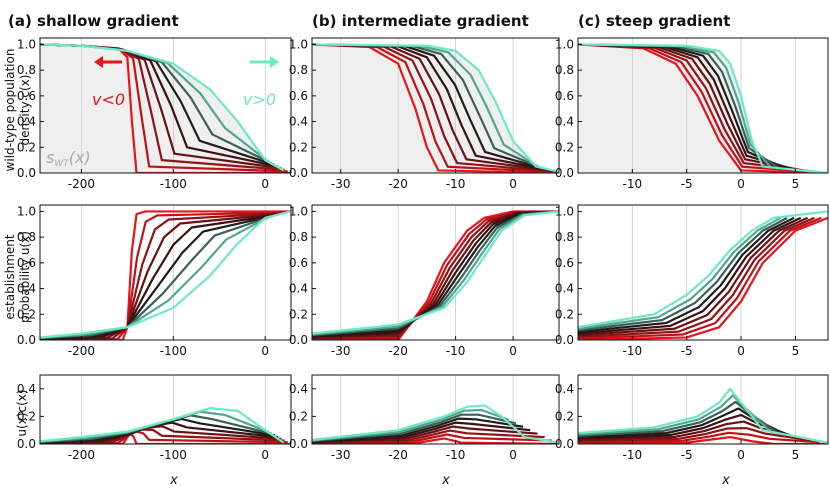 The image size is (830, 490). What do you see at coordinates (154, 418) in the screenshot?
I see `panel-r3-c1: -200 -100 0 0.0 0.2 0.4` at bounding box center [154, 418].